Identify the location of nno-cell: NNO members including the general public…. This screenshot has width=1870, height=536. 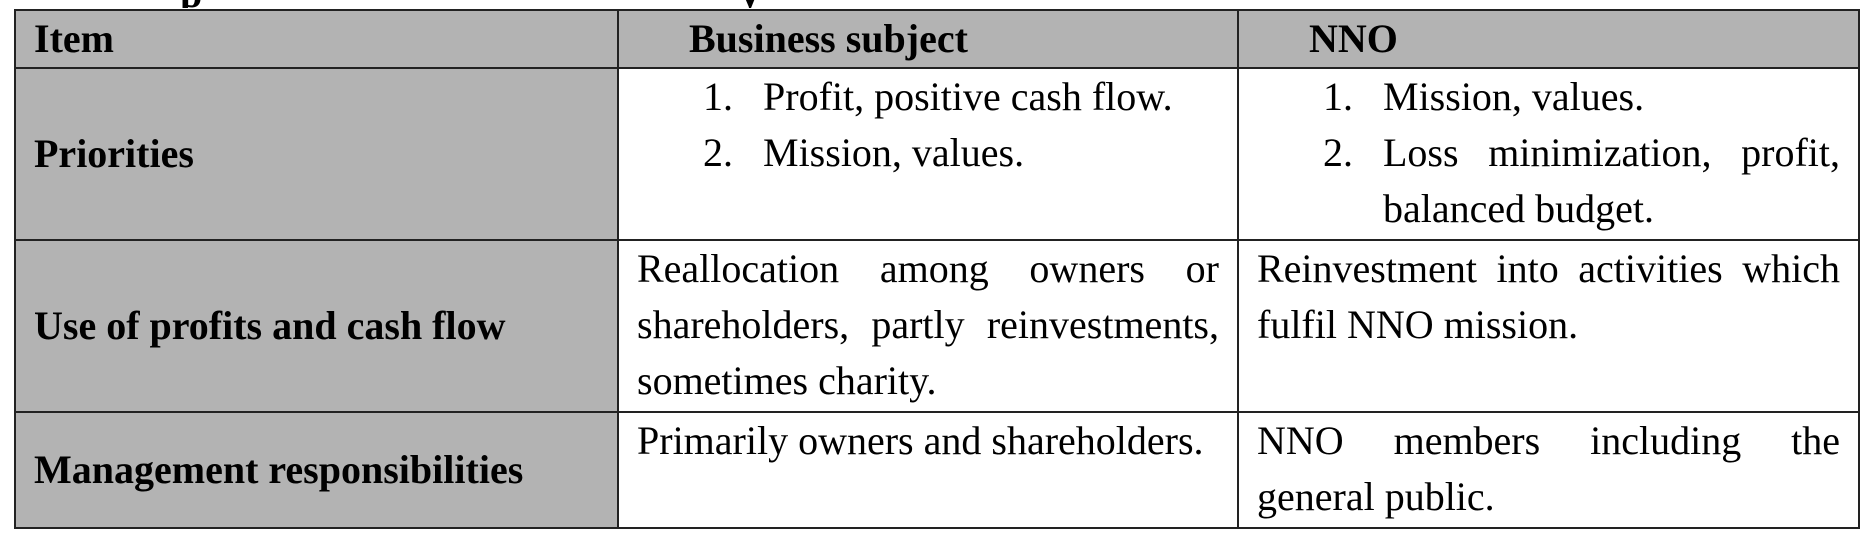
(1548, 470).